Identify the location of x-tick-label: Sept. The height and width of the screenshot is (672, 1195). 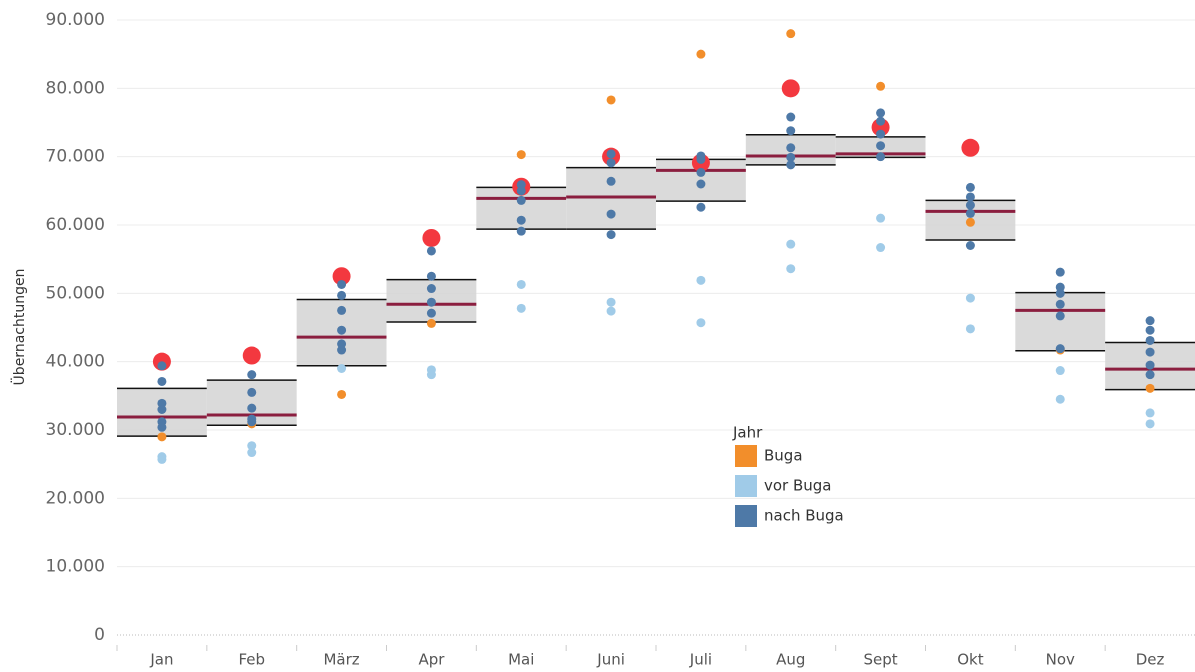
(881, 660).